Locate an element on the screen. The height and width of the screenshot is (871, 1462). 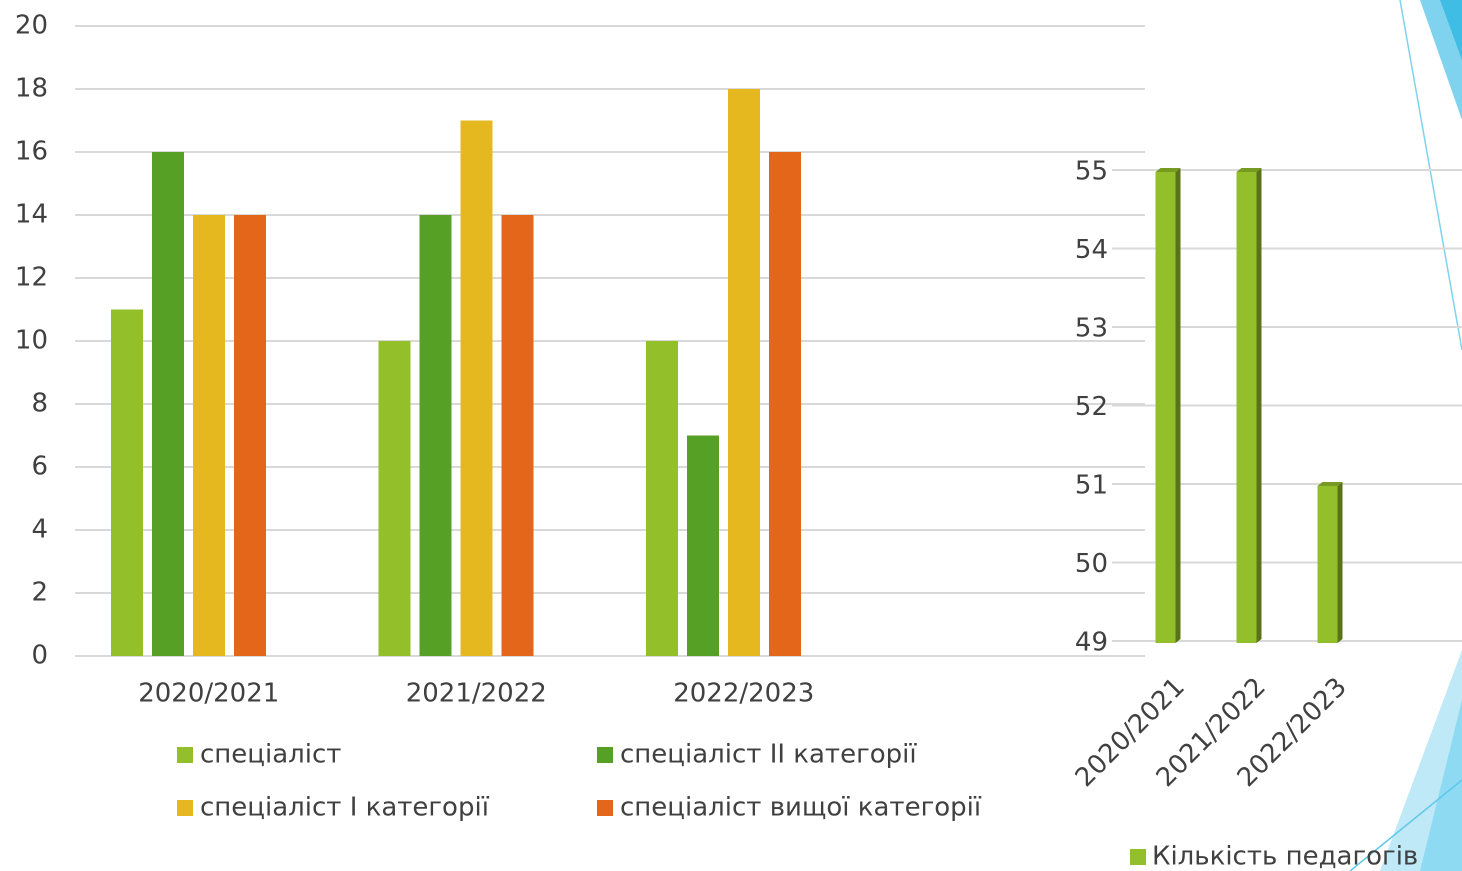
x-tick-label: 2020/2021 is located at coordinates (208, 694).